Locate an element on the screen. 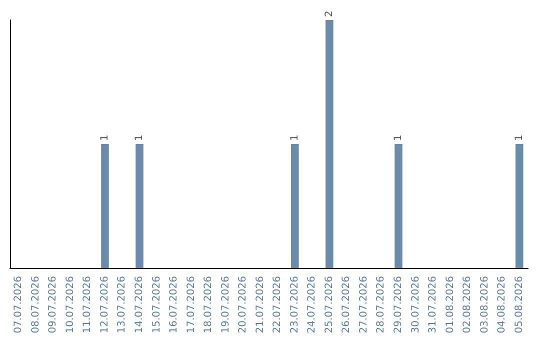 The image size is (540, 340). x-tick-label: 05.08.2026 is located at coordinates (519, 305).